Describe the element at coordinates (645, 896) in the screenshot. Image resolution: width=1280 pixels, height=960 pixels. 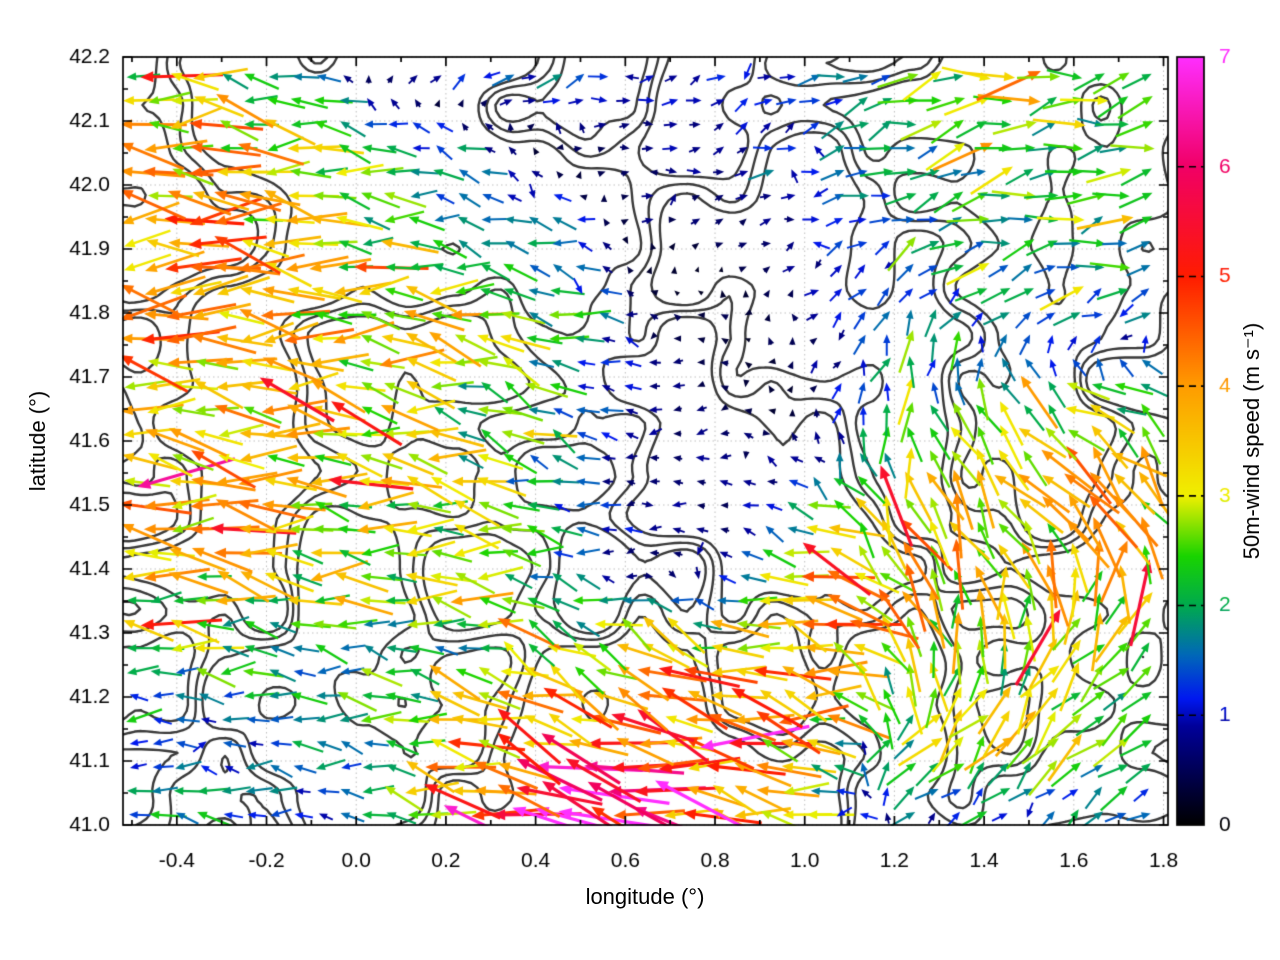
I see `x-axis-title: longitude (°)` at that location.